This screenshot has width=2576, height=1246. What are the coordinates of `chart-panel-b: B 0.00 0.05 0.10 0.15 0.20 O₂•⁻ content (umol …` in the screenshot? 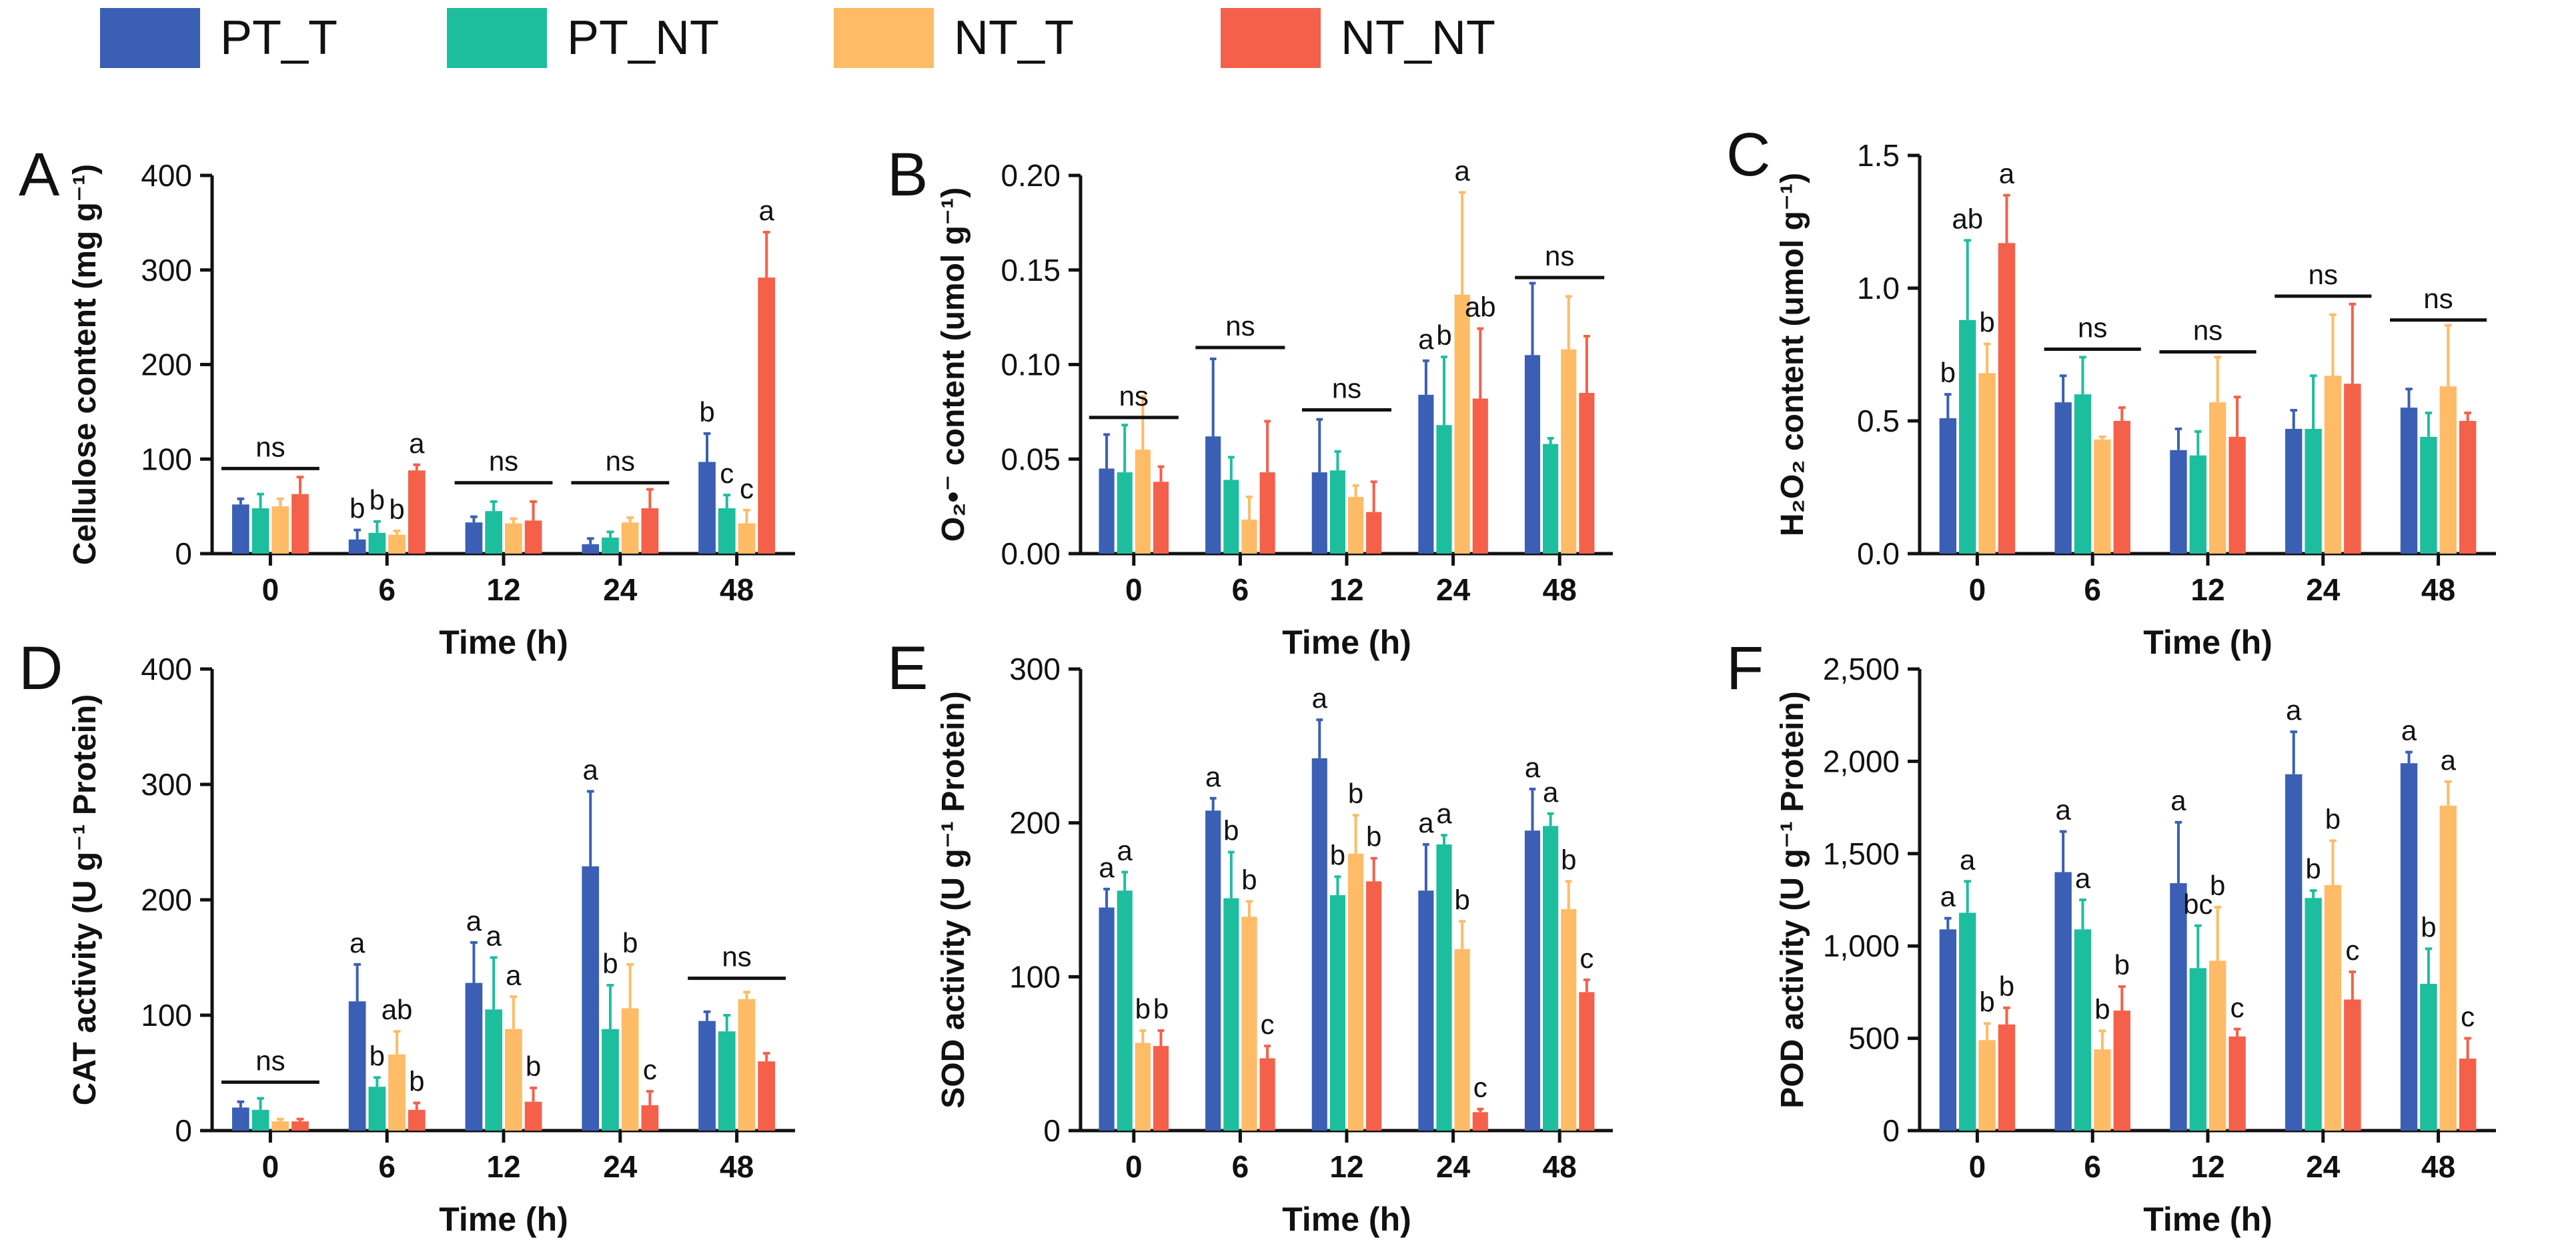 It's located at (1250, 401).